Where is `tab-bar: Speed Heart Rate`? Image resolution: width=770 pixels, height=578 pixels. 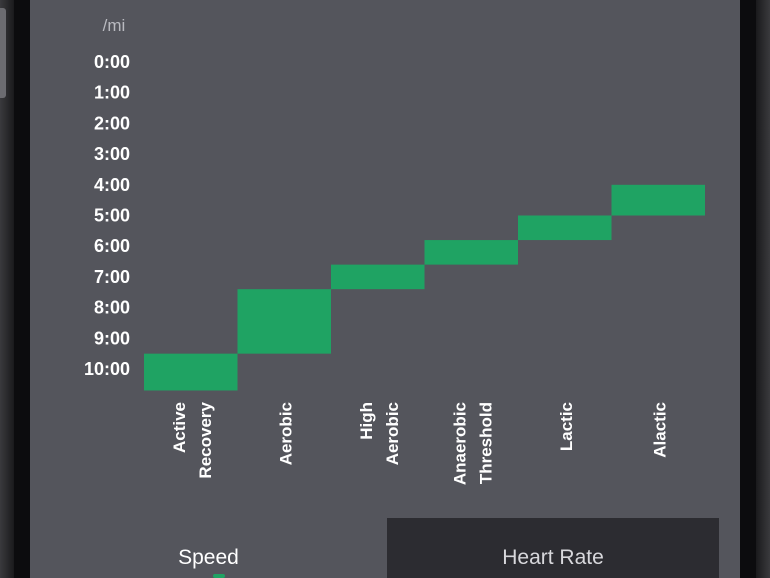
tab-bar: Speed Heart Rate is located at coordinates (385, 548).